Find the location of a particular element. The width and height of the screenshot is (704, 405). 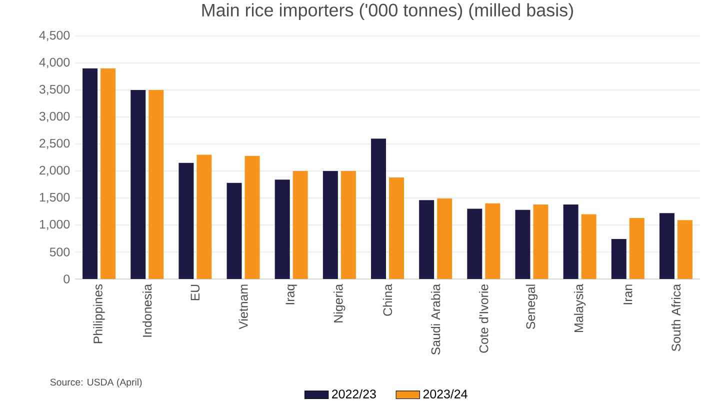

legend-label: 2023/24 is located at coordinates (445, 393).